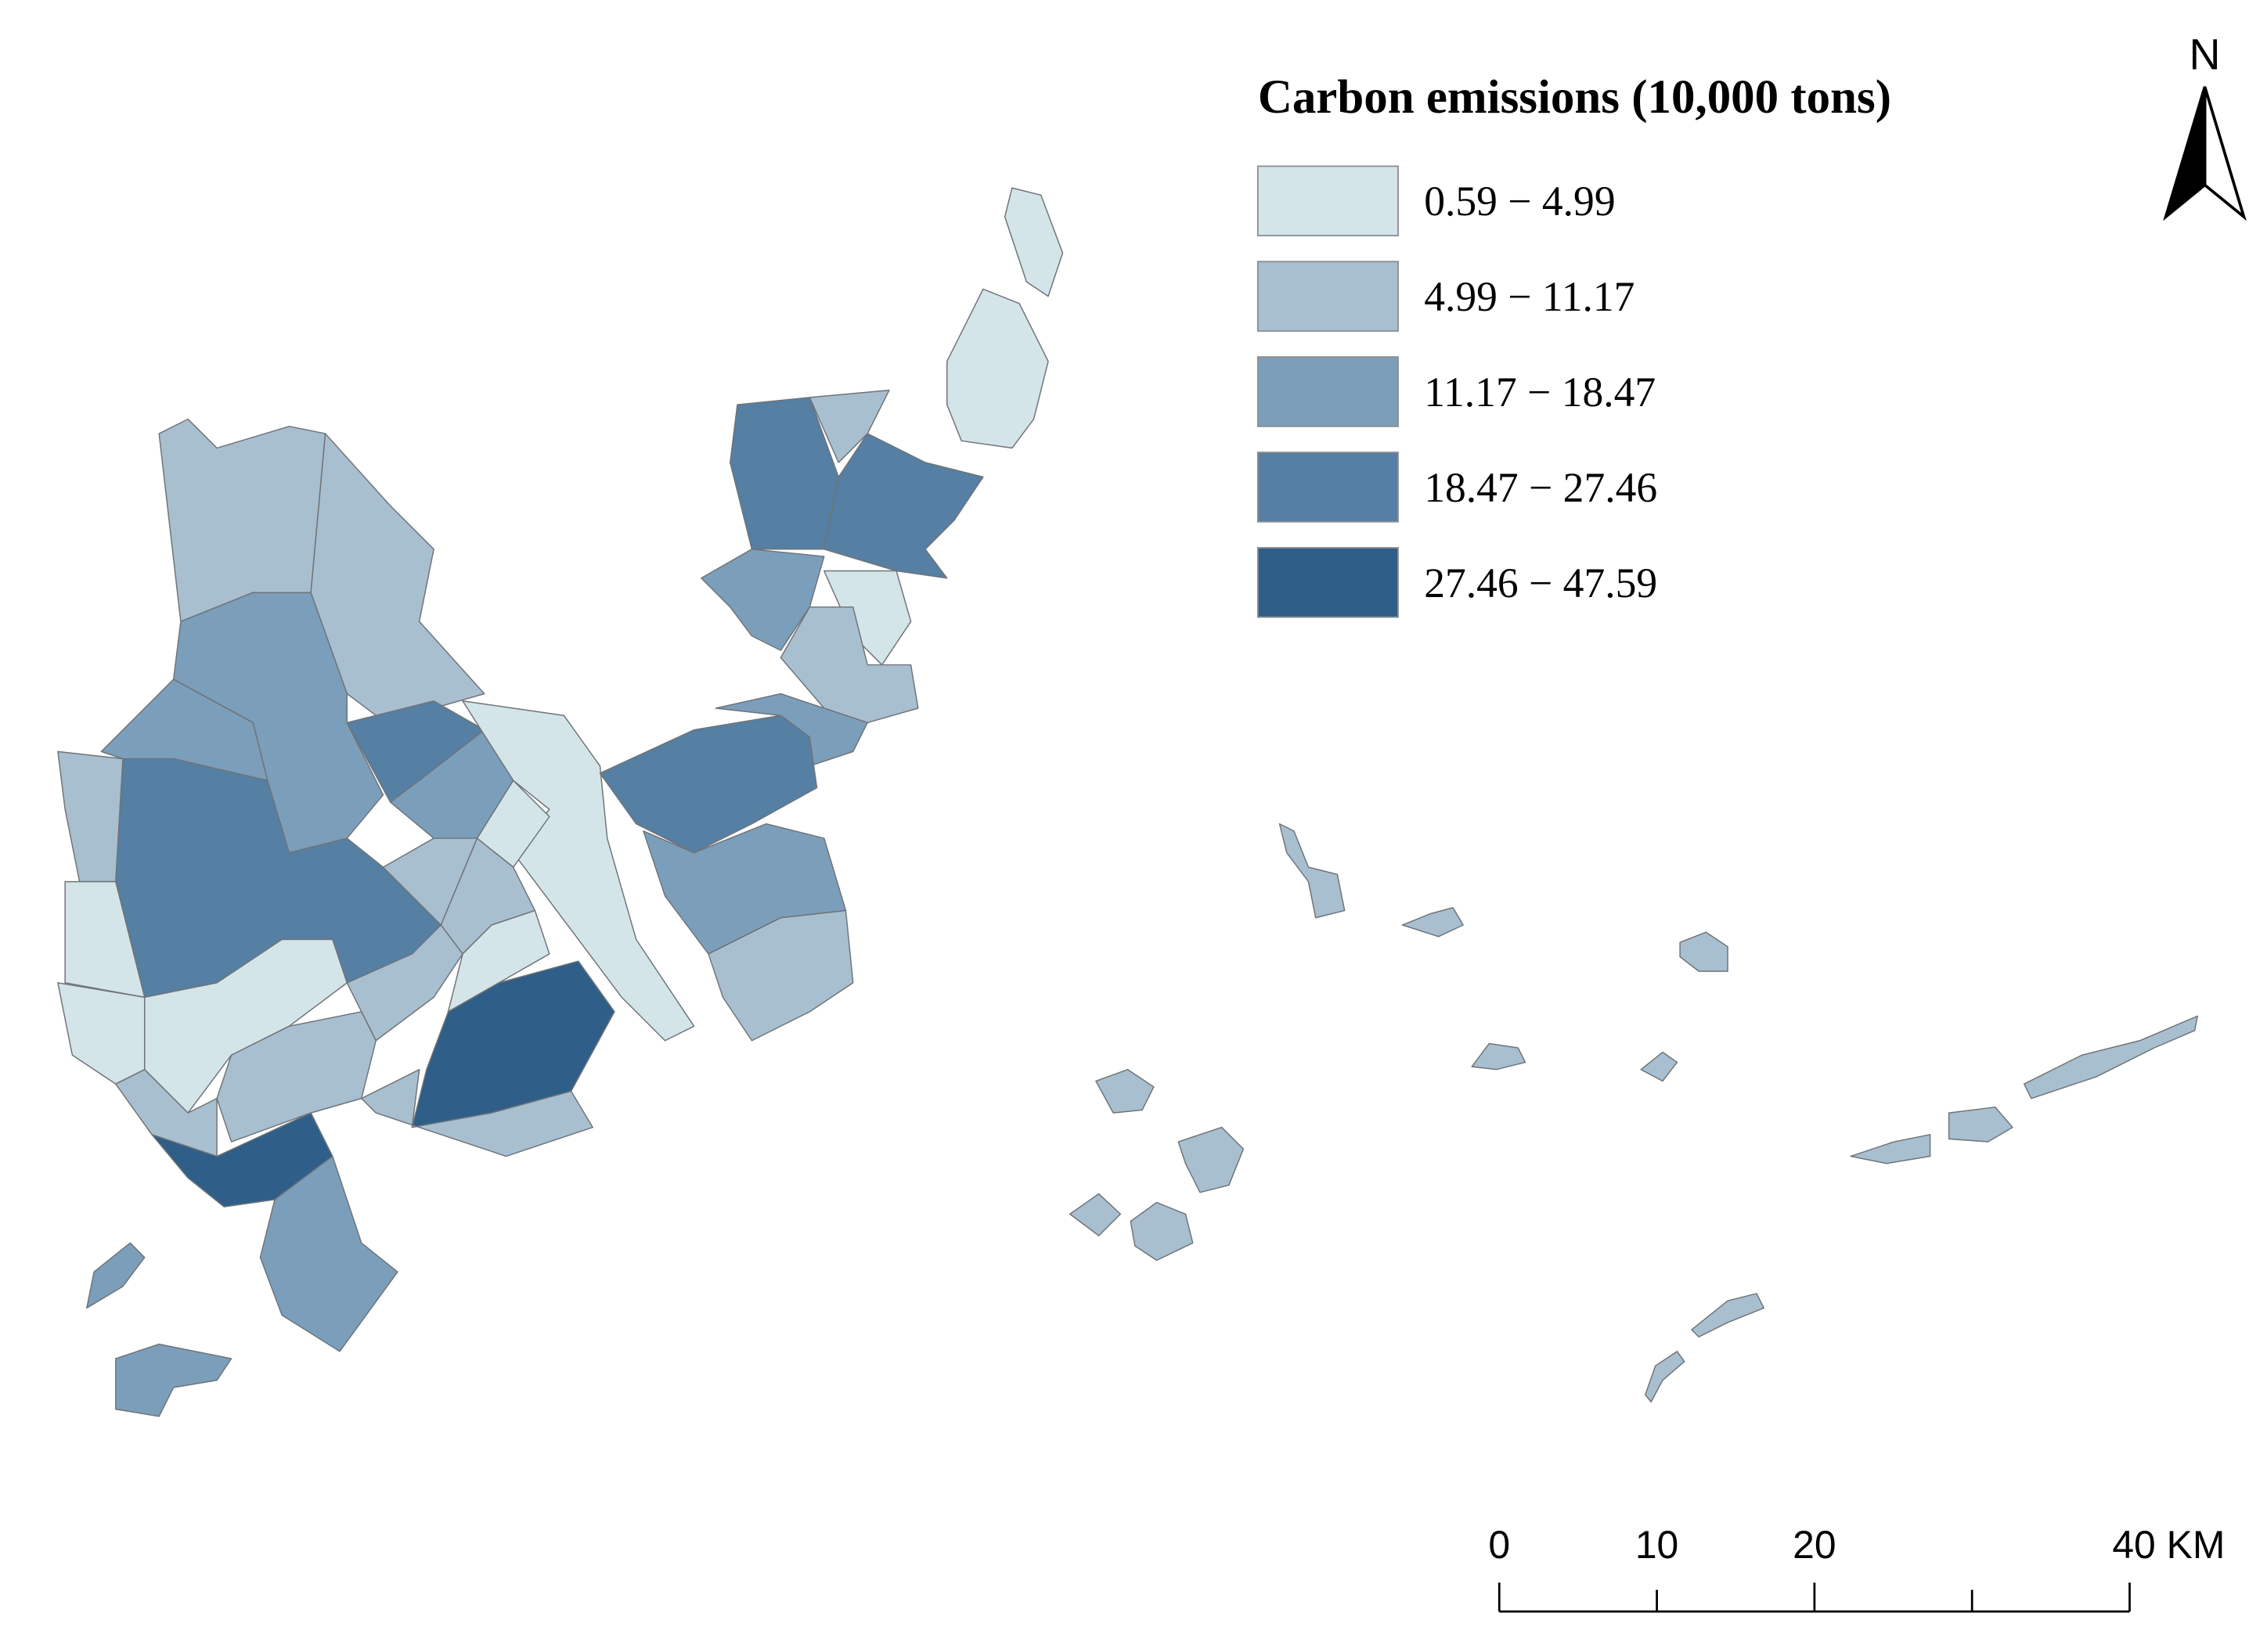 The image size is (2267, 1652). I want to click on scale-label: 0, so click(1499, 1545).